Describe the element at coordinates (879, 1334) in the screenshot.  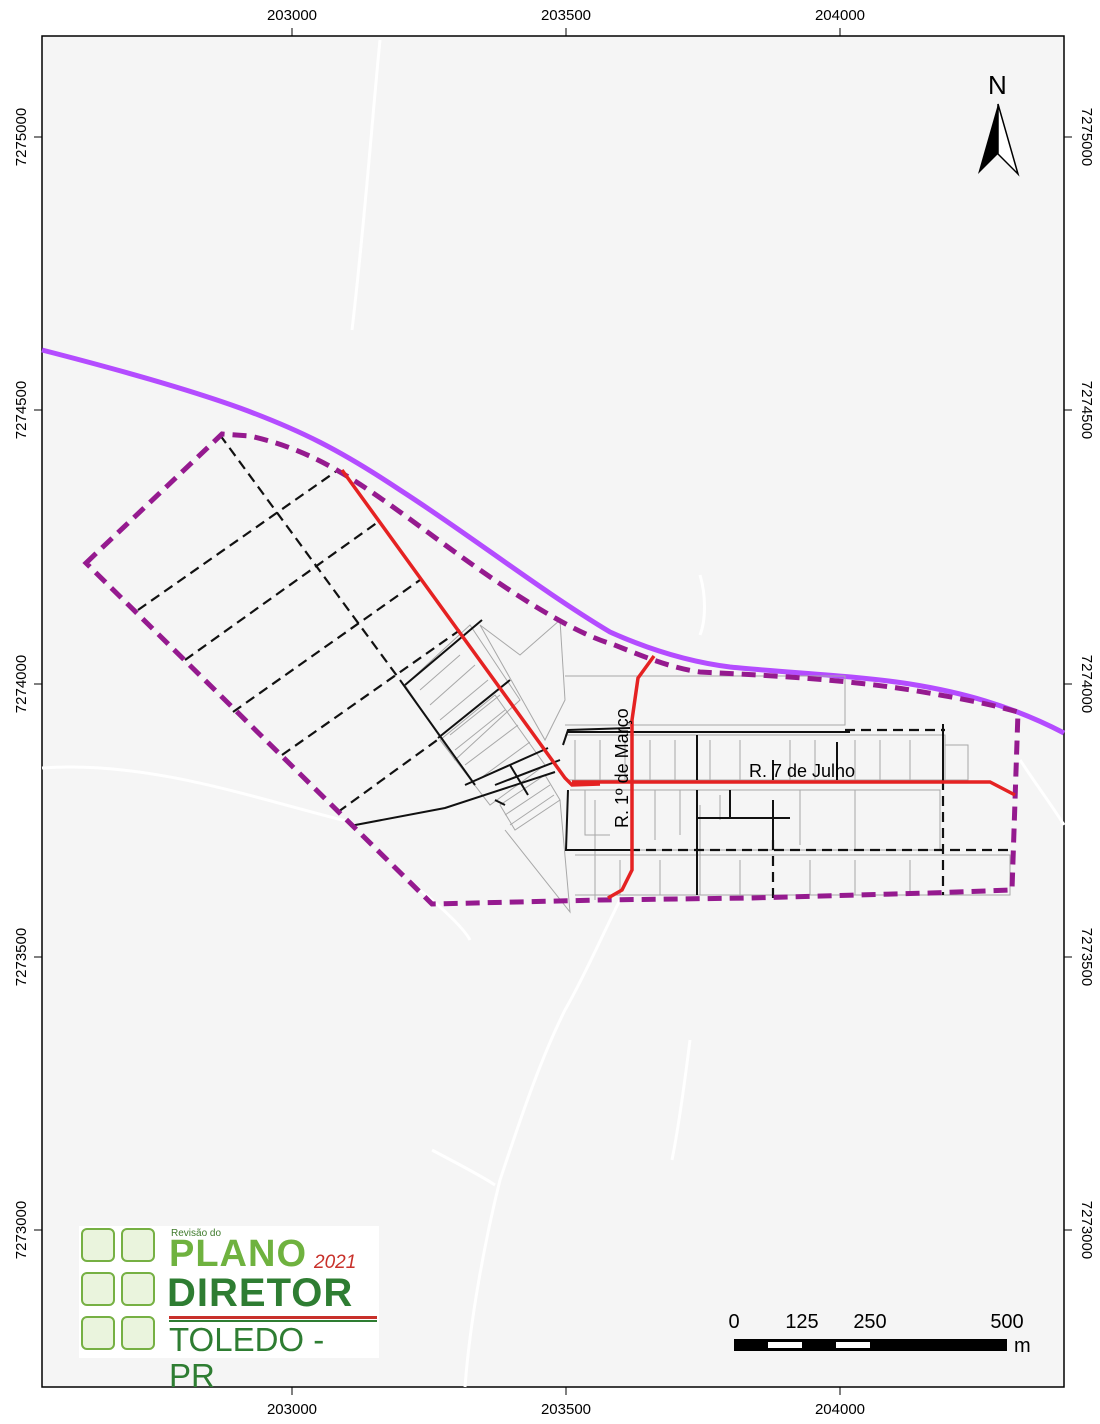
I see `scale-bar: 0 125 250 500 m` at that location.